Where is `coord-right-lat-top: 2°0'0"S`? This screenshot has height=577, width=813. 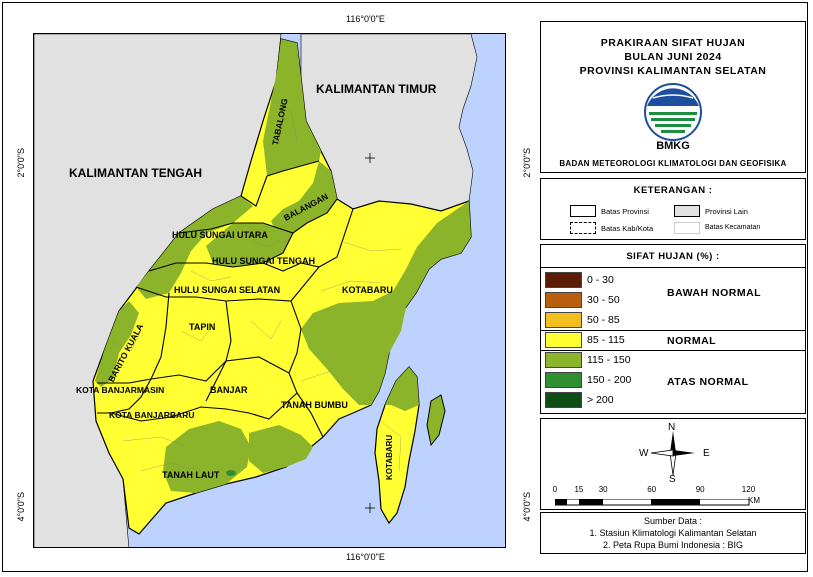
coord-right-lat-top: 2°0'0"S is located at coordinates (527, 163).